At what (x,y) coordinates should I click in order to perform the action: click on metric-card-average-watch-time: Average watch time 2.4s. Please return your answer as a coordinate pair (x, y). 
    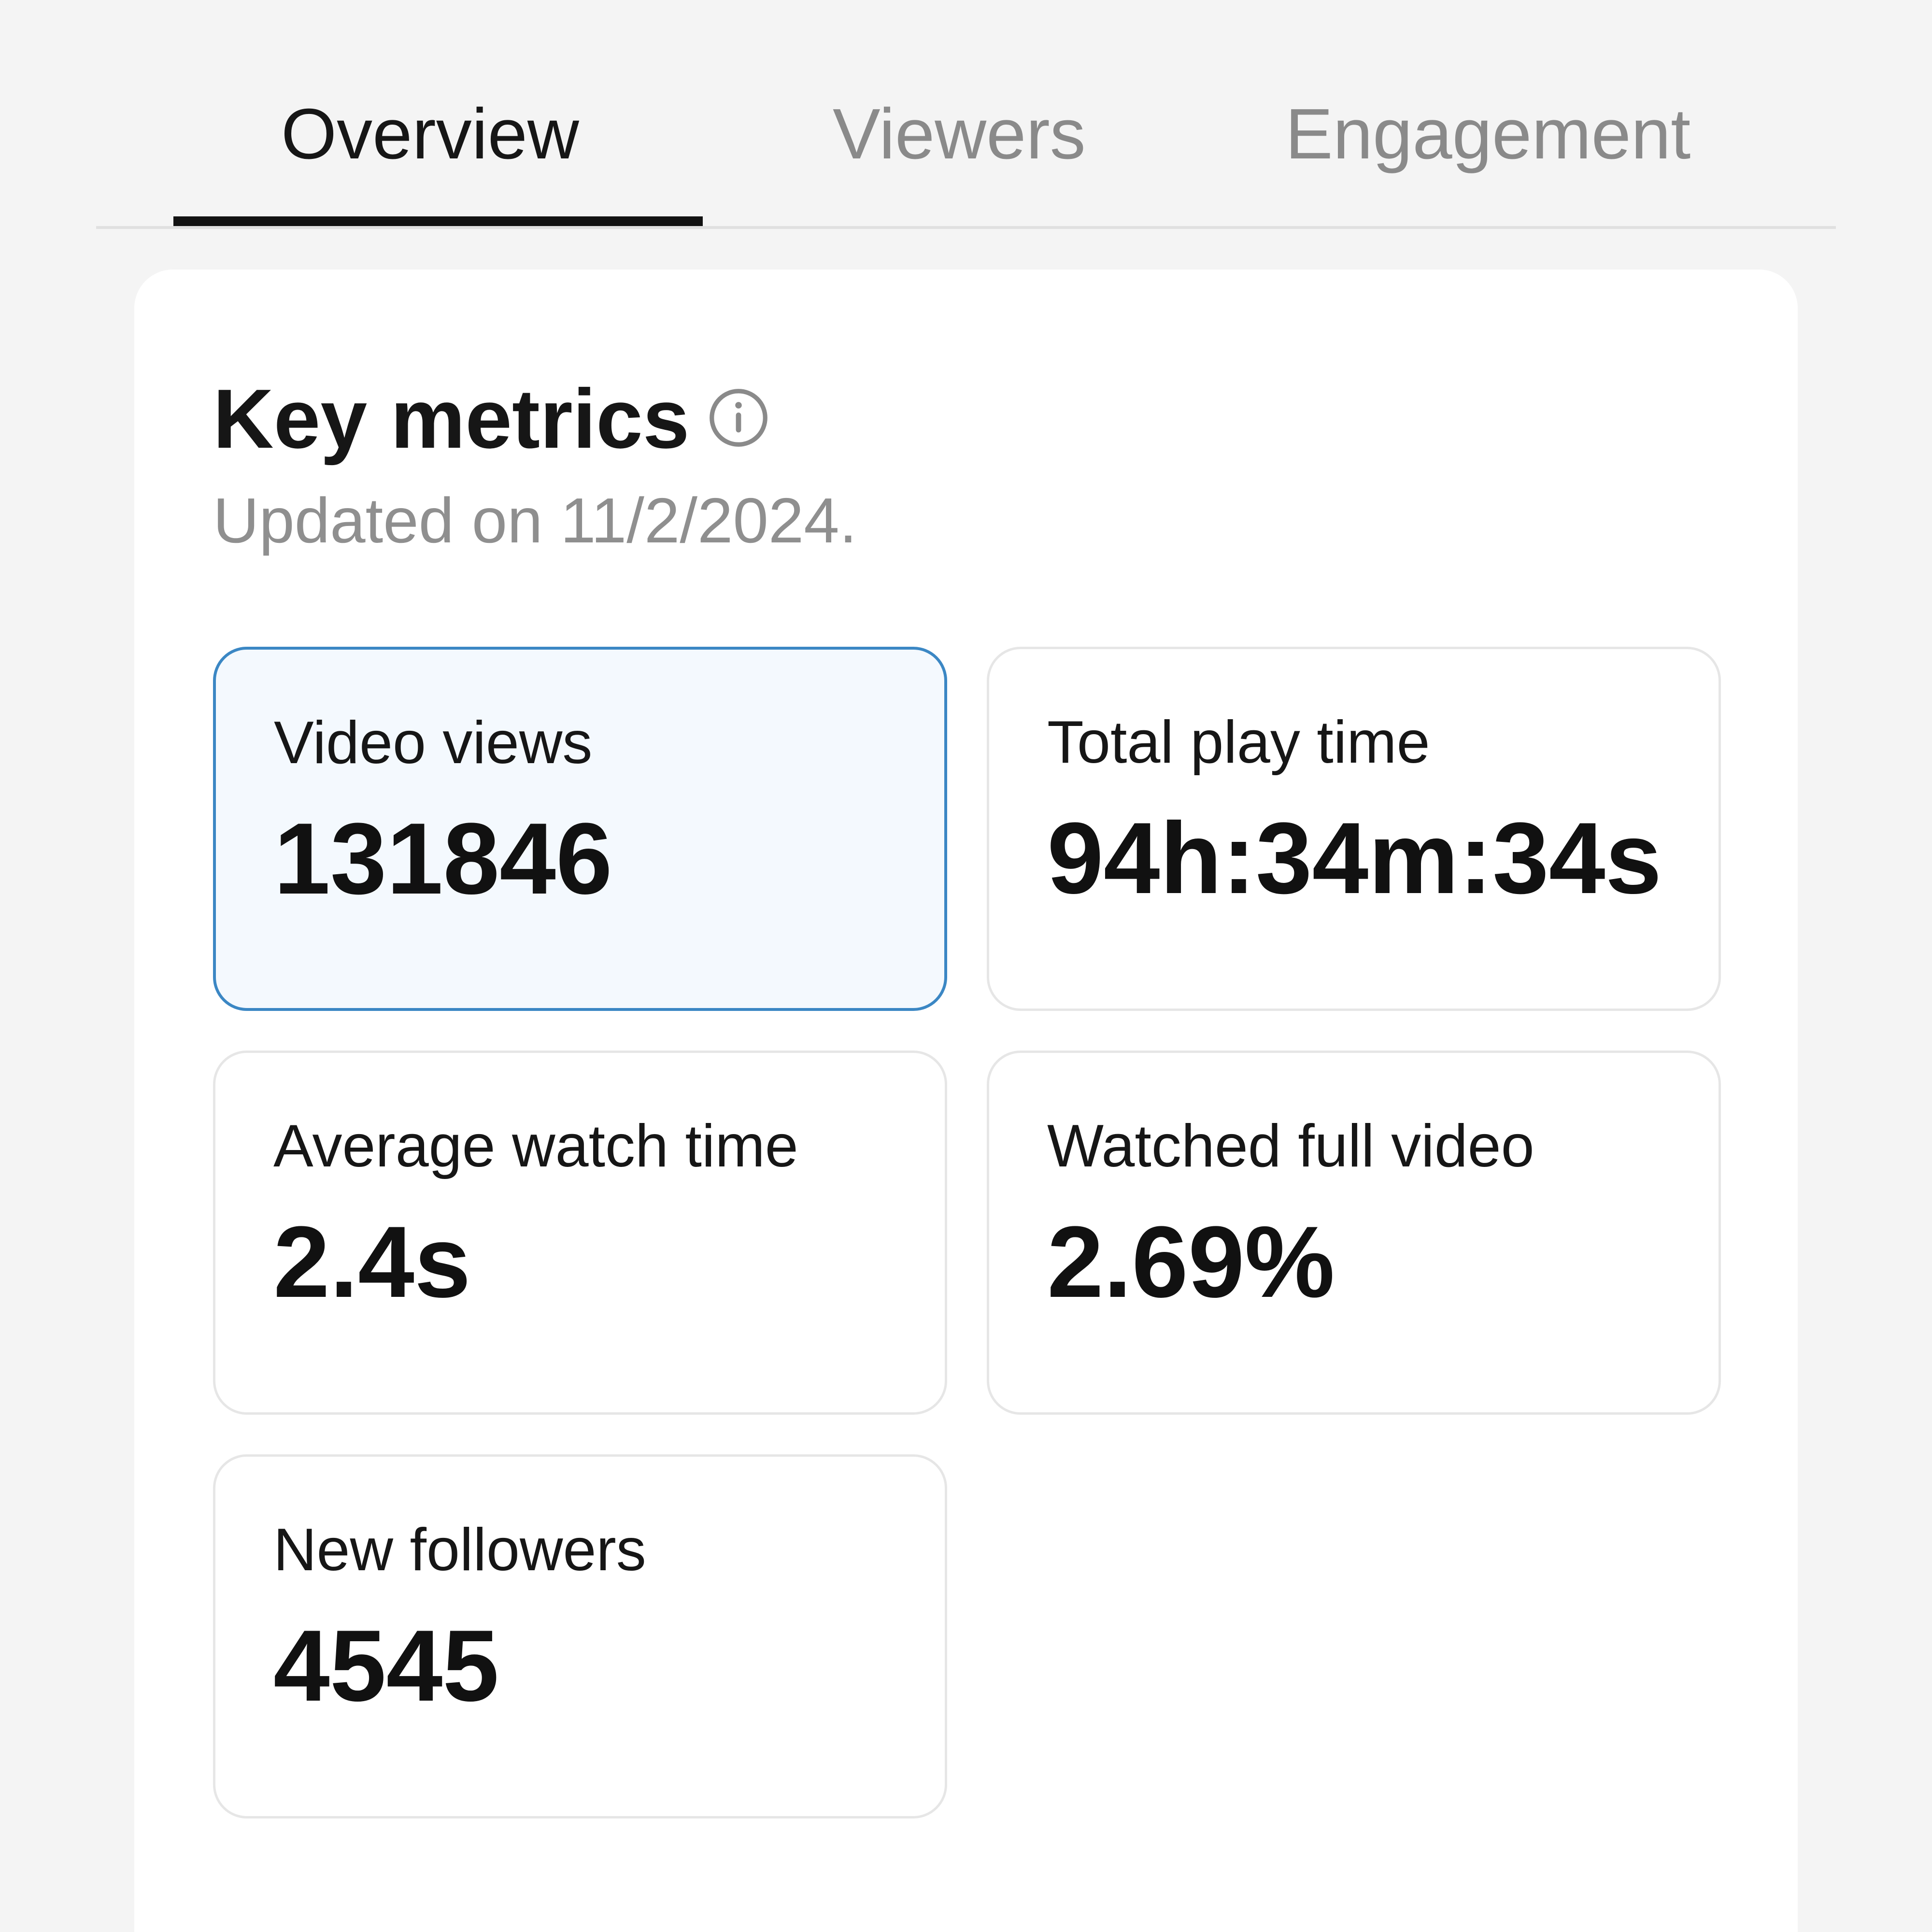
    Looking at the image, I should click on (580, 1233).